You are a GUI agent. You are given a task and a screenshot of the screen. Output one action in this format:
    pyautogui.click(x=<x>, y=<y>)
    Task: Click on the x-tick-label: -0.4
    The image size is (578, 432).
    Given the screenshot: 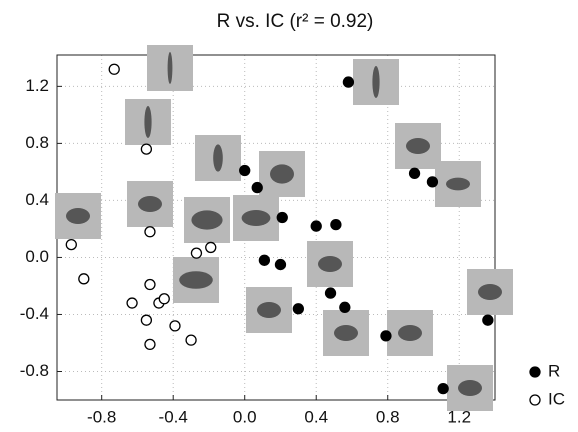 What is the action you would take?
    pyautogui.click(x=173, y=416)
    